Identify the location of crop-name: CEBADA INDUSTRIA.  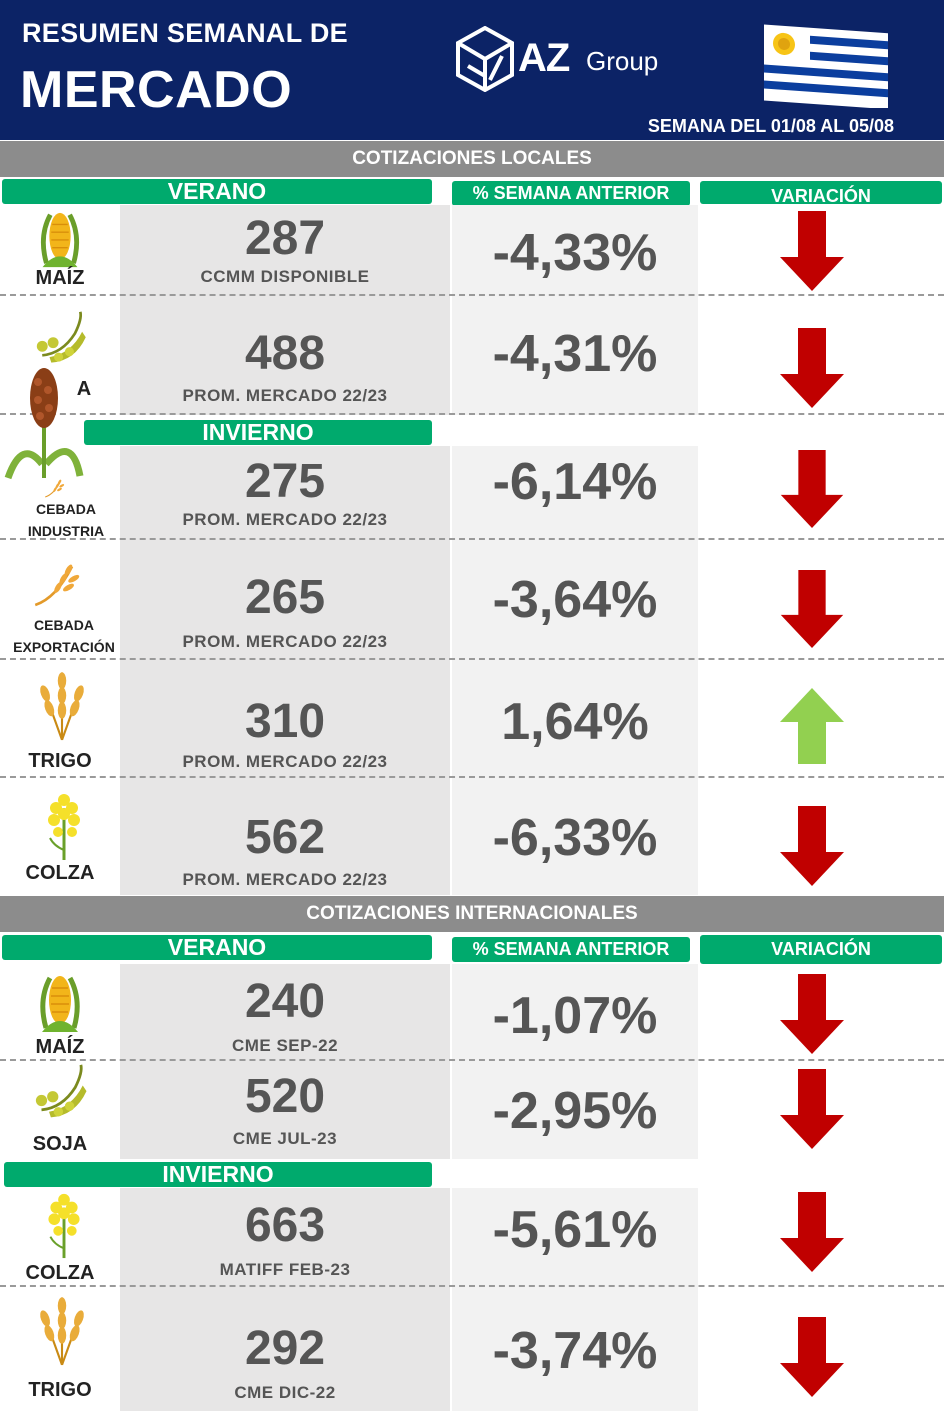
(66, 520).